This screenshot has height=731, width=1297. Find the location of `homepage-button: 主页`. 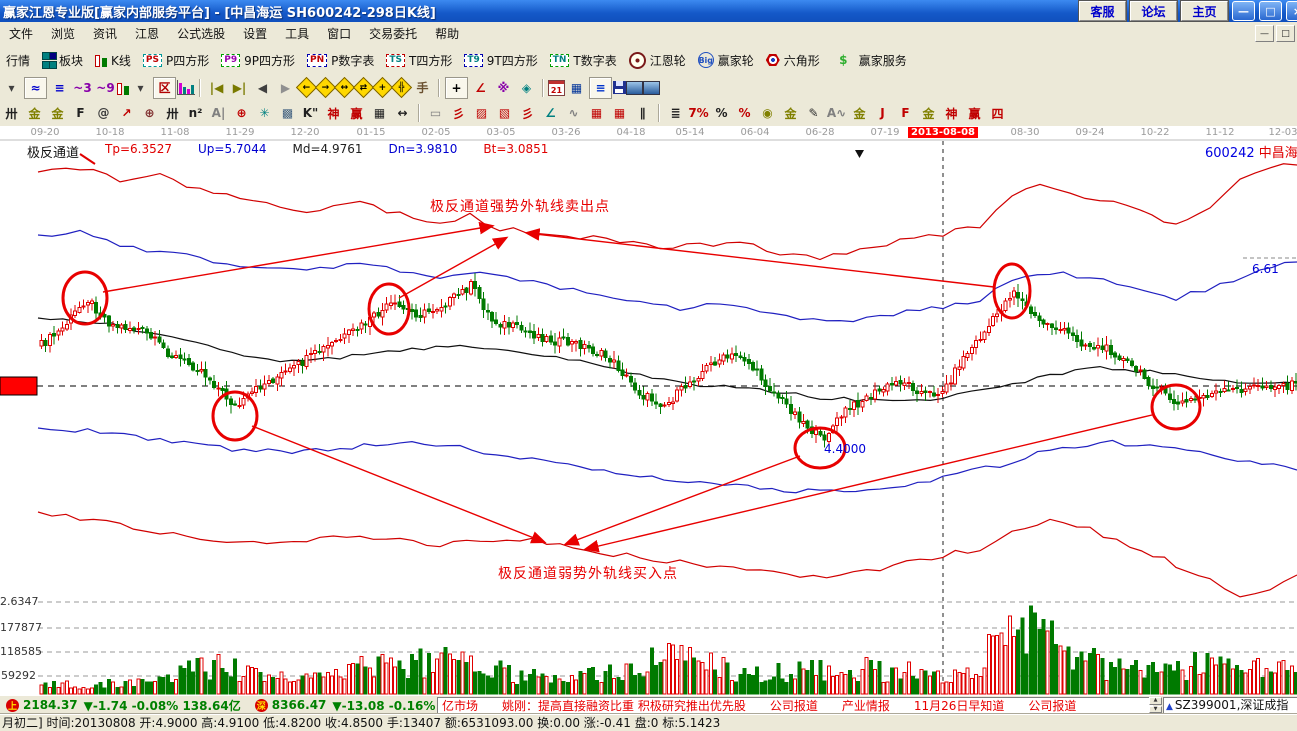

homepage-button: 主页 is located at coordinates (1204, 11).